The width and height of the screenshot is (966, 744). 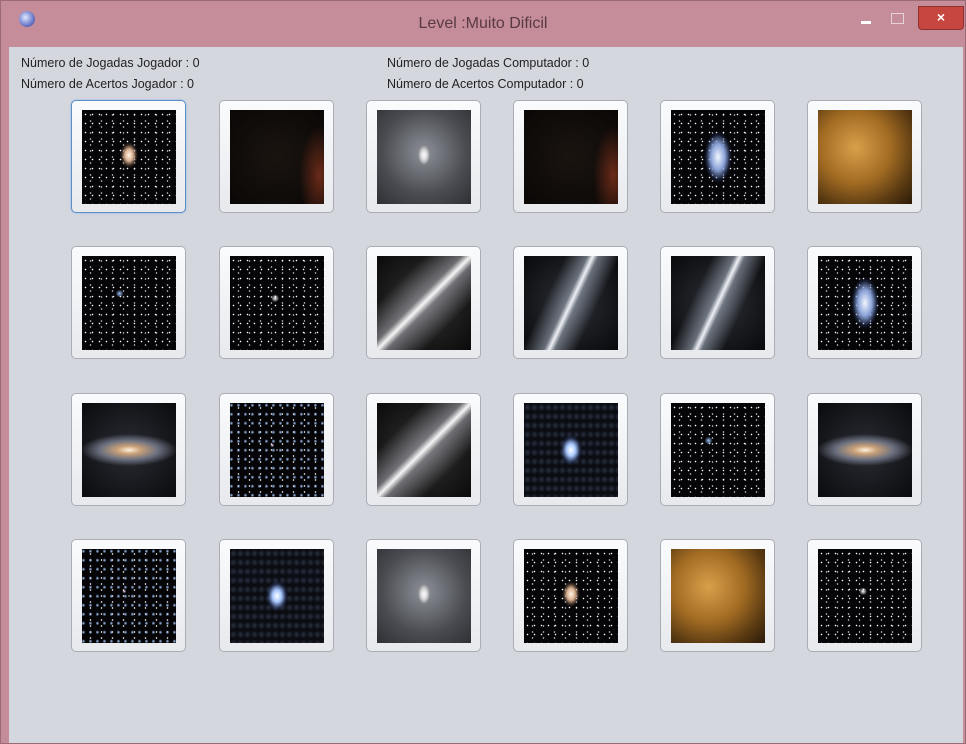 What do you see at coordinates (941, 18) in the screenshot?
I see `close-button: ×` at bounding box center [941, 18].